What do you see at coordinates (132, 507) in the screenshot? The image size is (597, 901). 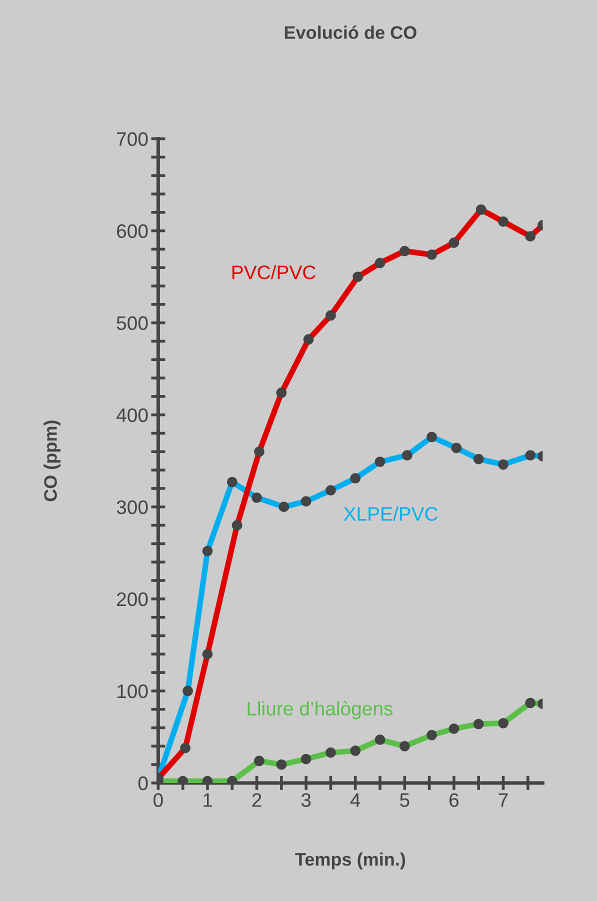 I see `y-tick-label: 300` at bounding box center [132, 507].